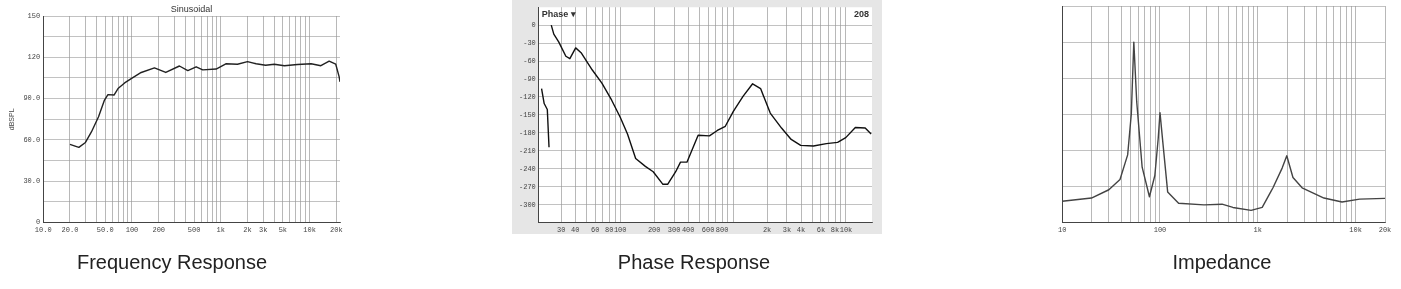 The image size is (1401, 289). I want to click on text: Impedance, so click(1222, 261).